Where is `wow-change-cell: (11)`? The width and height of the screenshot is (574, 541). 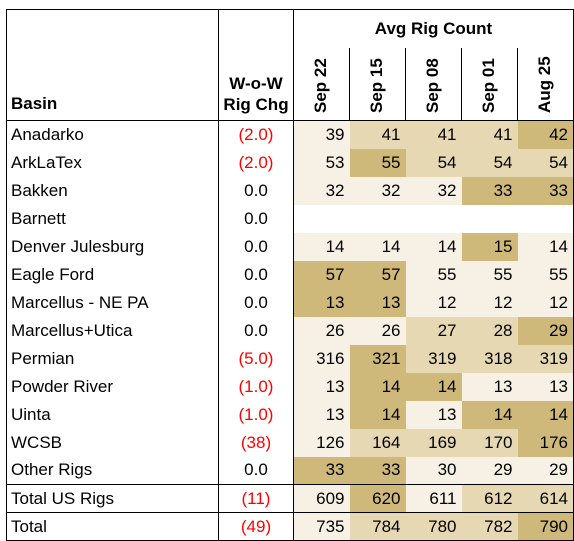
wow-change-cell: (11) is located at coordinates (256, 498).